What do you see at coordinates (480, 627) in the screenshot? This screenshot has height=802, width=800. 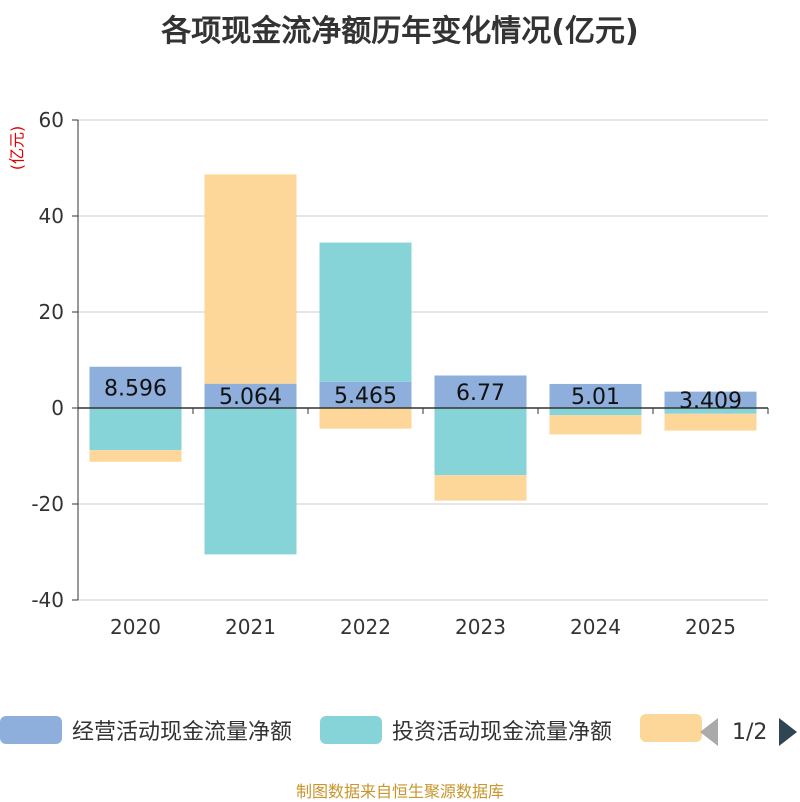 I see `x-tick-label-2023: 2023` at bounding box center [480, 627].